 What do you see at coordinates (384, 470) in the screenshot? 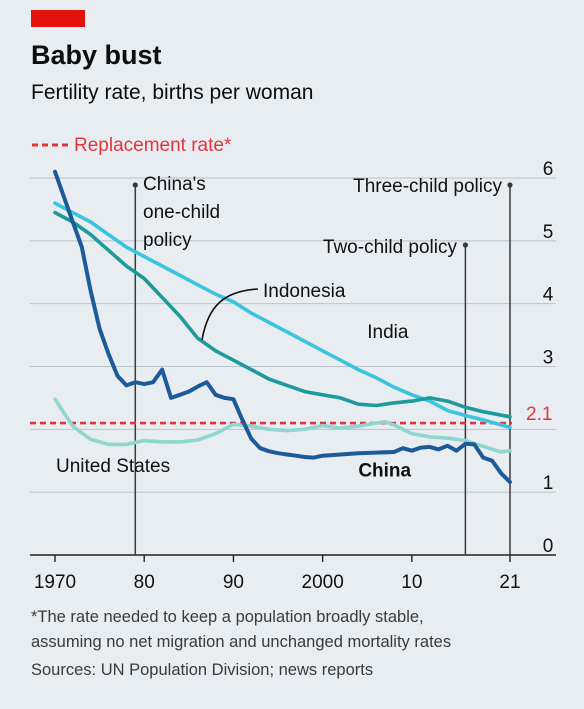
I see `series-label-china: China` at bounding box center [384, 470].